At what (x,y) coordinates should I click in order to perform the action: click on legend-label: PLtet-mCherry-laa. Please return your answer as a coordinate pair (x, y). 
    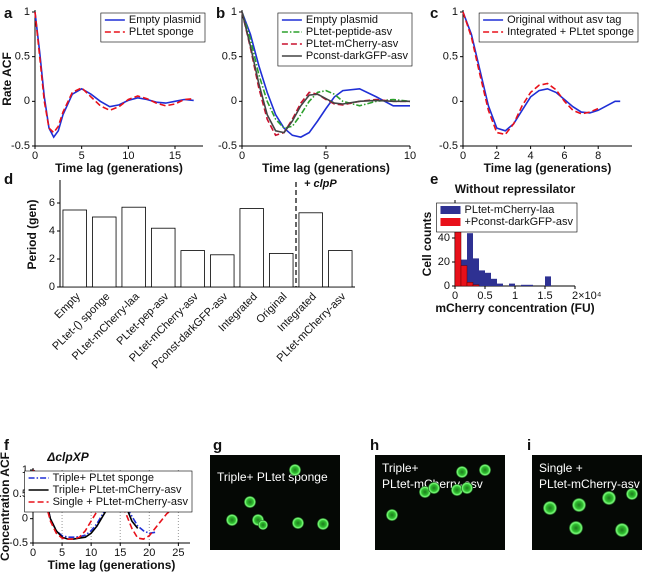
    Looking at the image, I should click on (509, 210).